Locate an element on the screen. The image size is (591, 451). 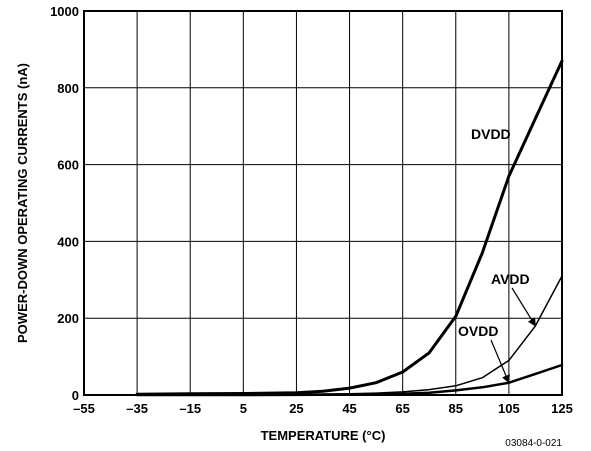
y-tick-label: 1000 is located at coordinates (64, 11).